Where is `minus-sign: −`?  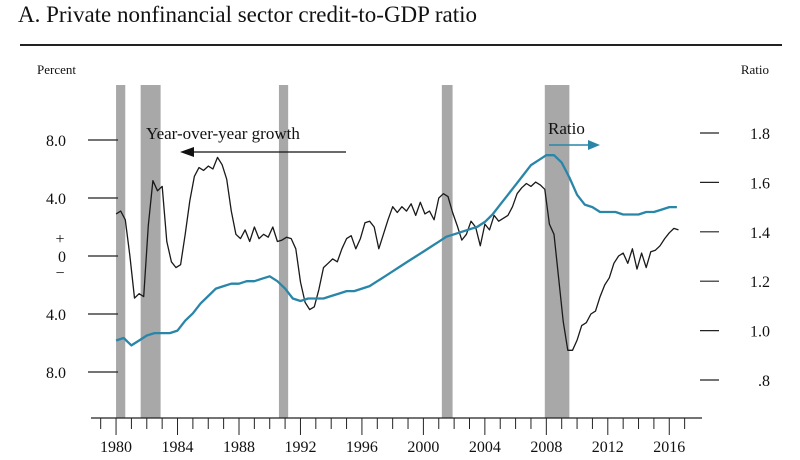
minus-sign: − is located at coordinates (59, 273).